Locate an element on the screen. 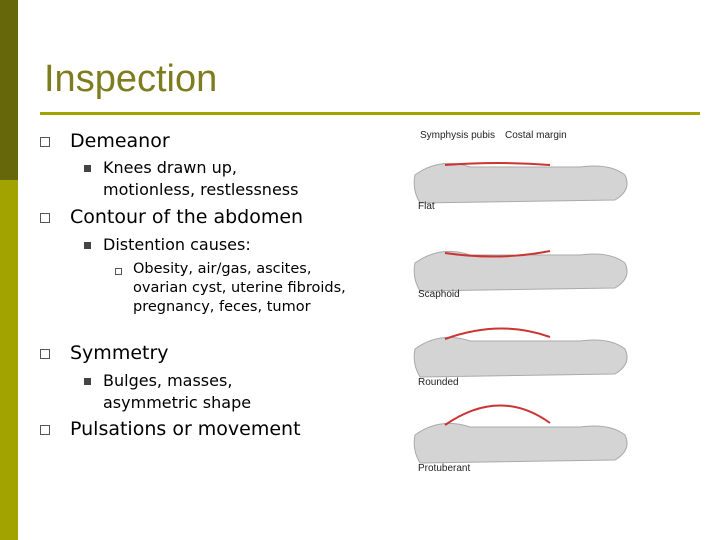  profile-label: Flat is located at coordinates (426, 206).